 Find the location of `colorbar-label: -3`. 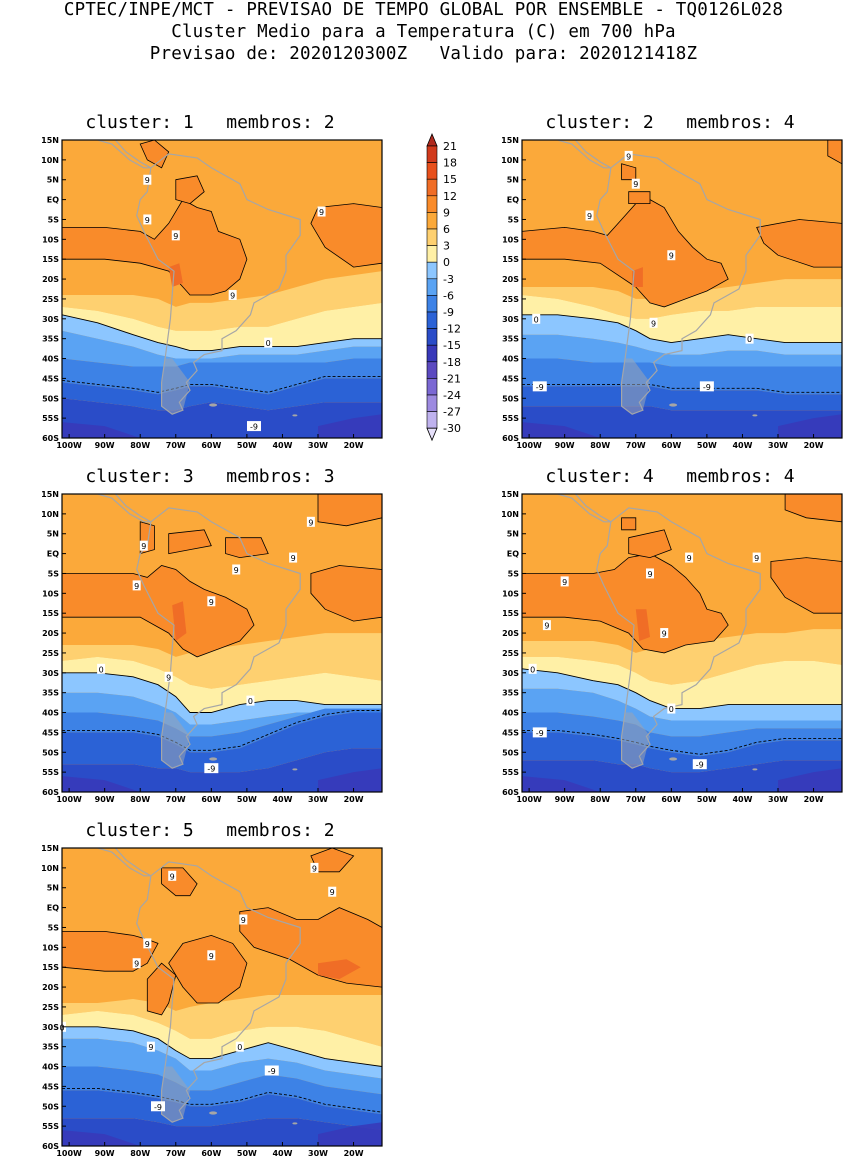

colorbar-label: -3 is located at coordinates (448, 279).